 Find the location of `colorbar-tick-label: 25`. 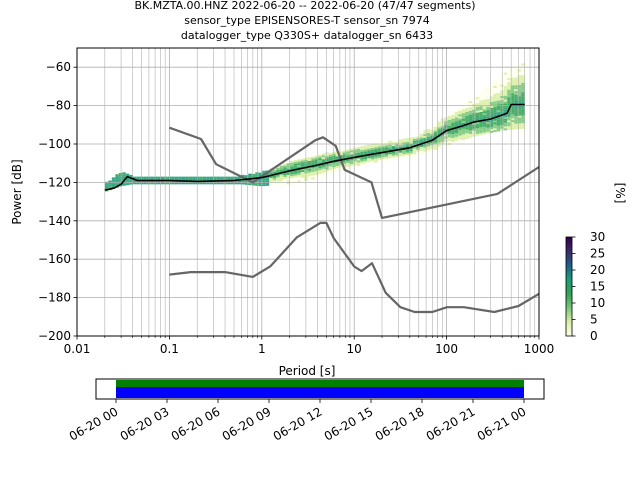

colorbar-tick-label: 25 is located at coordinates (597, 254).